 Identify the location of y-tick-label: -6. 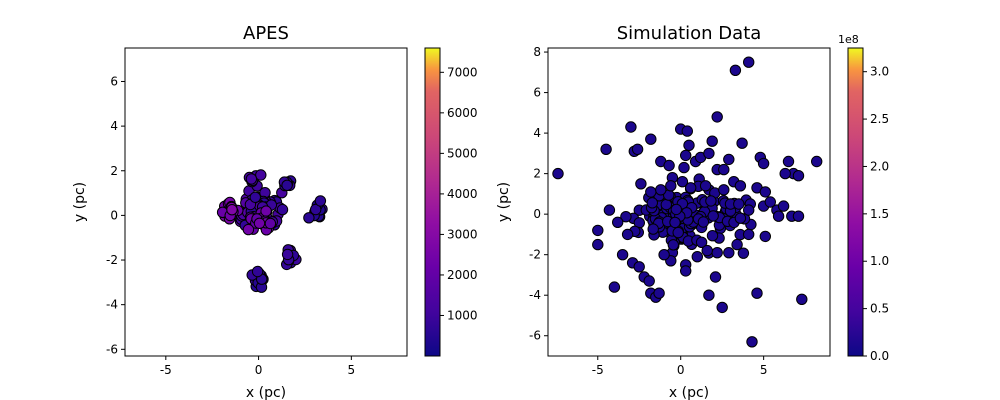
(535, 336).